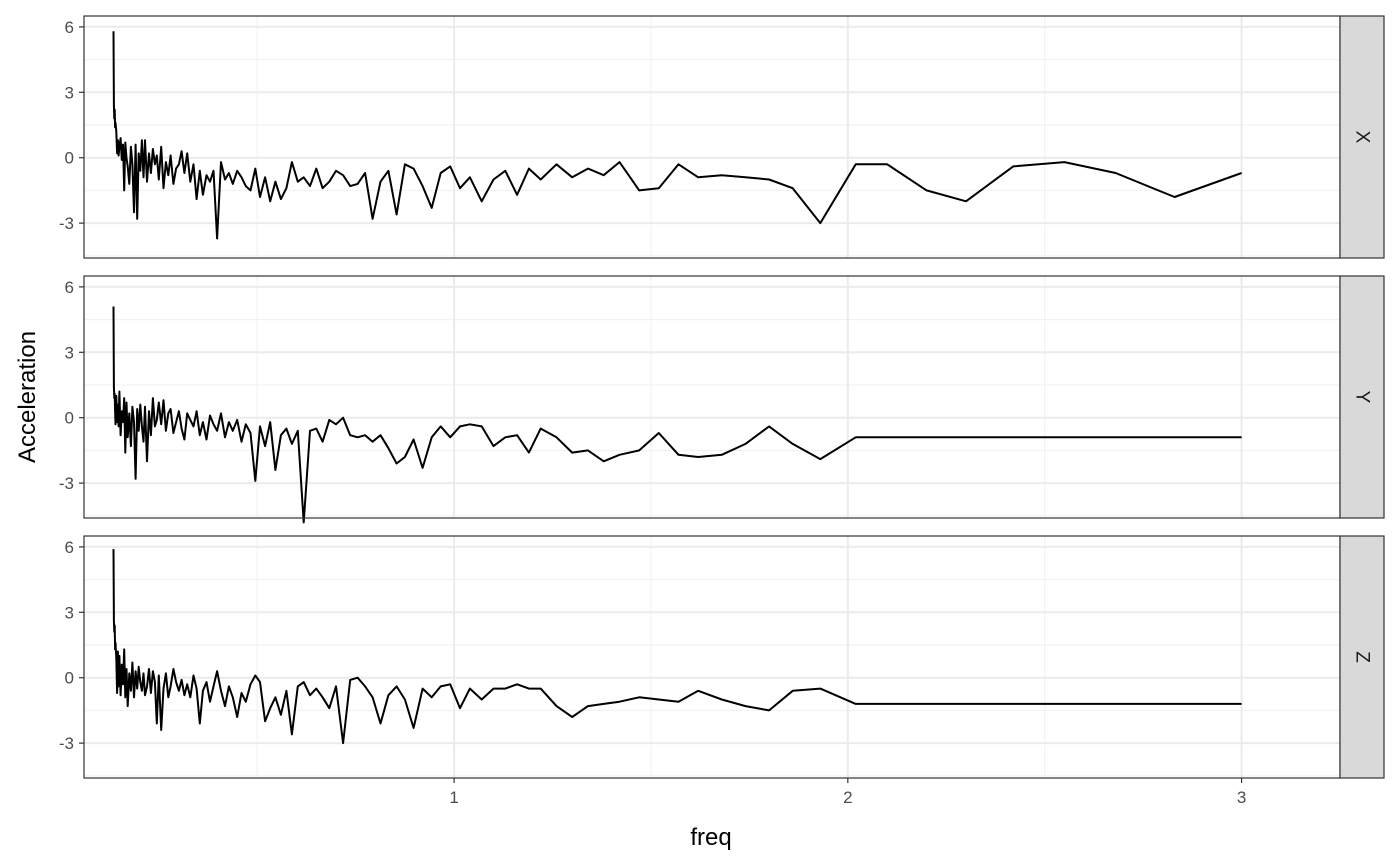 This screenshot has width=1400, height=865. I want to click on facet-strip-label: Y, so click(1362, 397).